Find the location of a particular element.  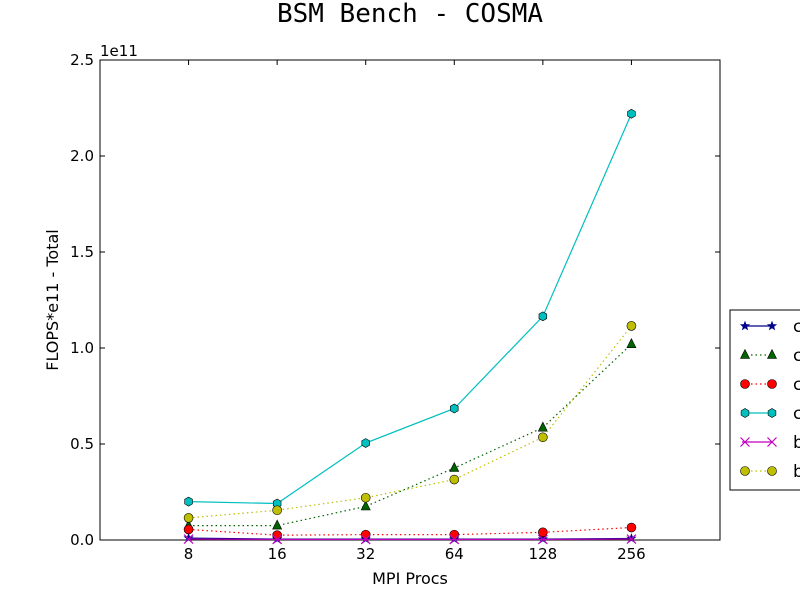

y-tick-label: 1.0 is located at coordinates (82, 348).